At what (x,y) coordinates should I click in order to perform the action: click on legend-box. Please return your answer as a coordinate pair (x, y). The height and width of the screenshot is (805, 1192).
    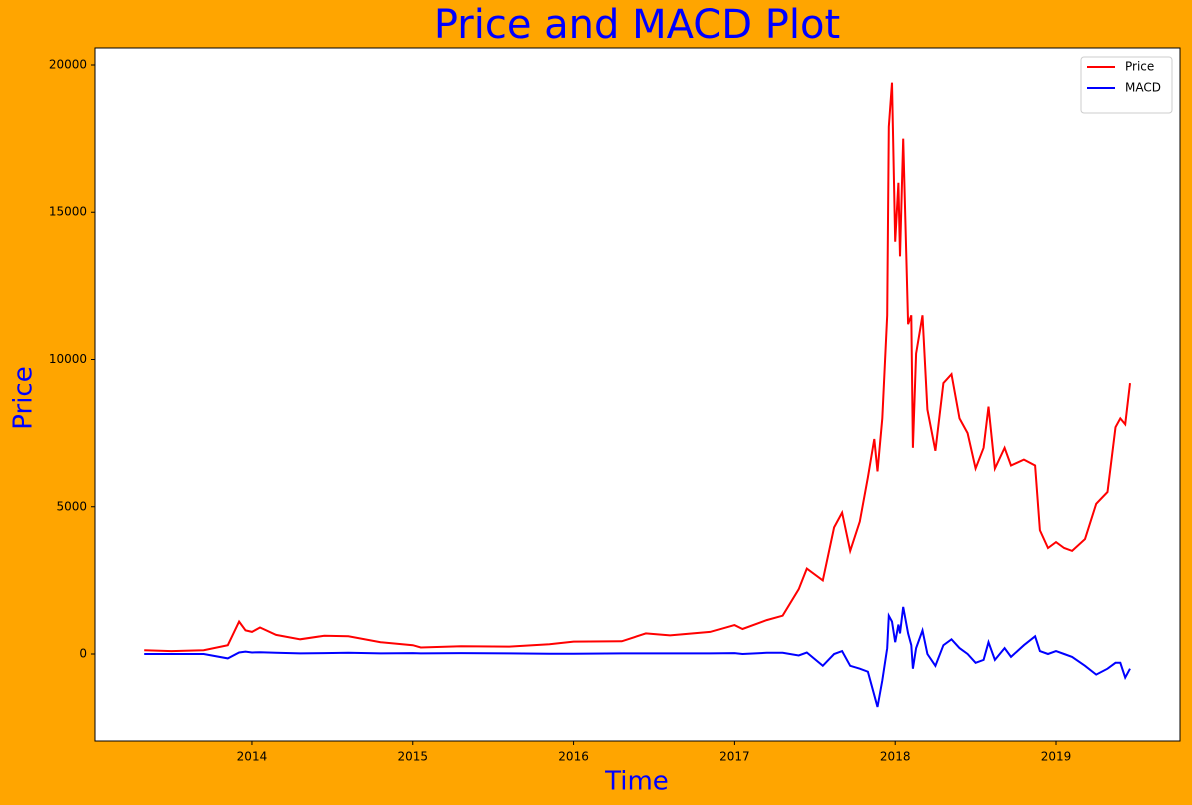
    Looking at the image, I should click on (1126, 85).